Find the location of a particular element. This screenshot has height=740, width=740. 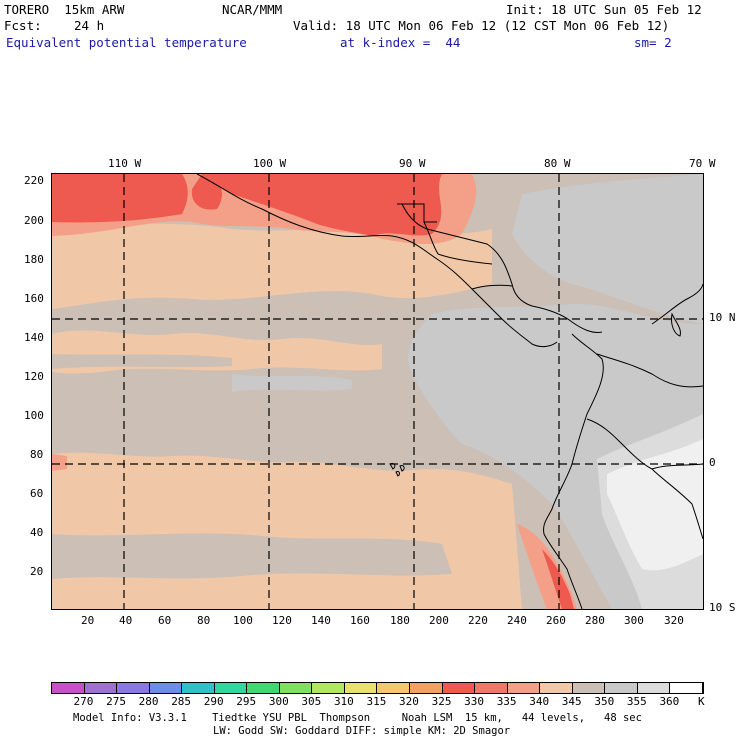

x-tick: 60 is located at coordinates (165, 620).